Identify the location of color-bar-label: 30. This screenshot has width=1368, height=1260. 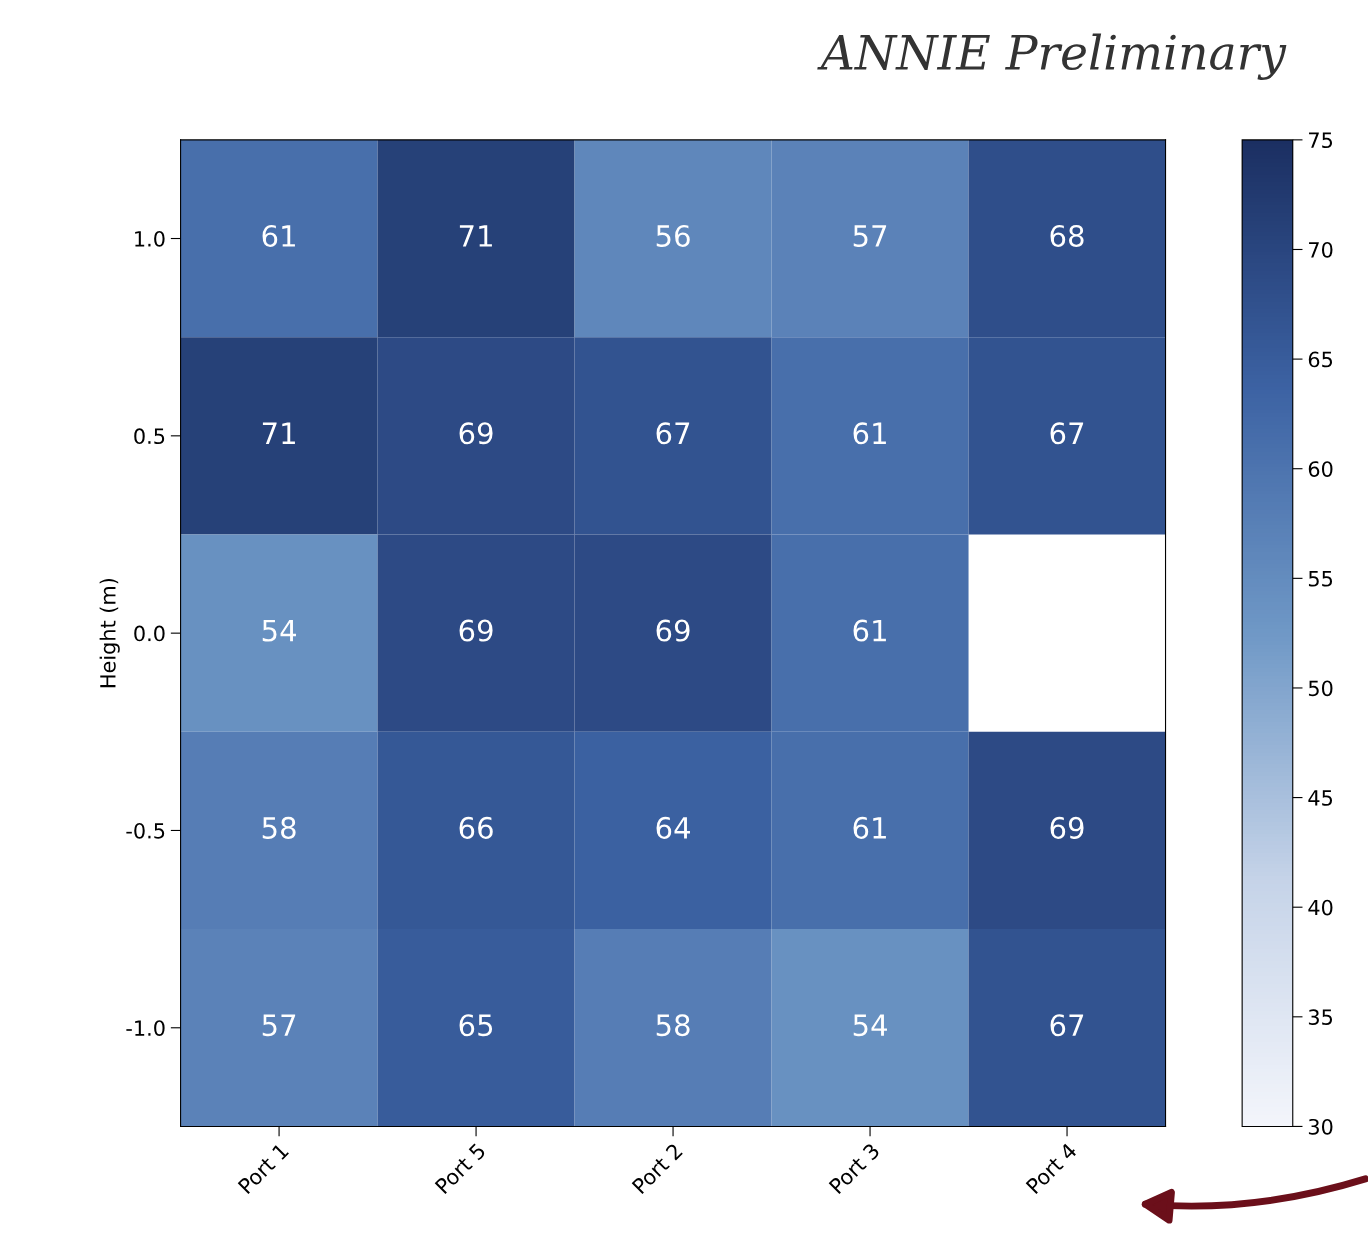
(1320, 1126).